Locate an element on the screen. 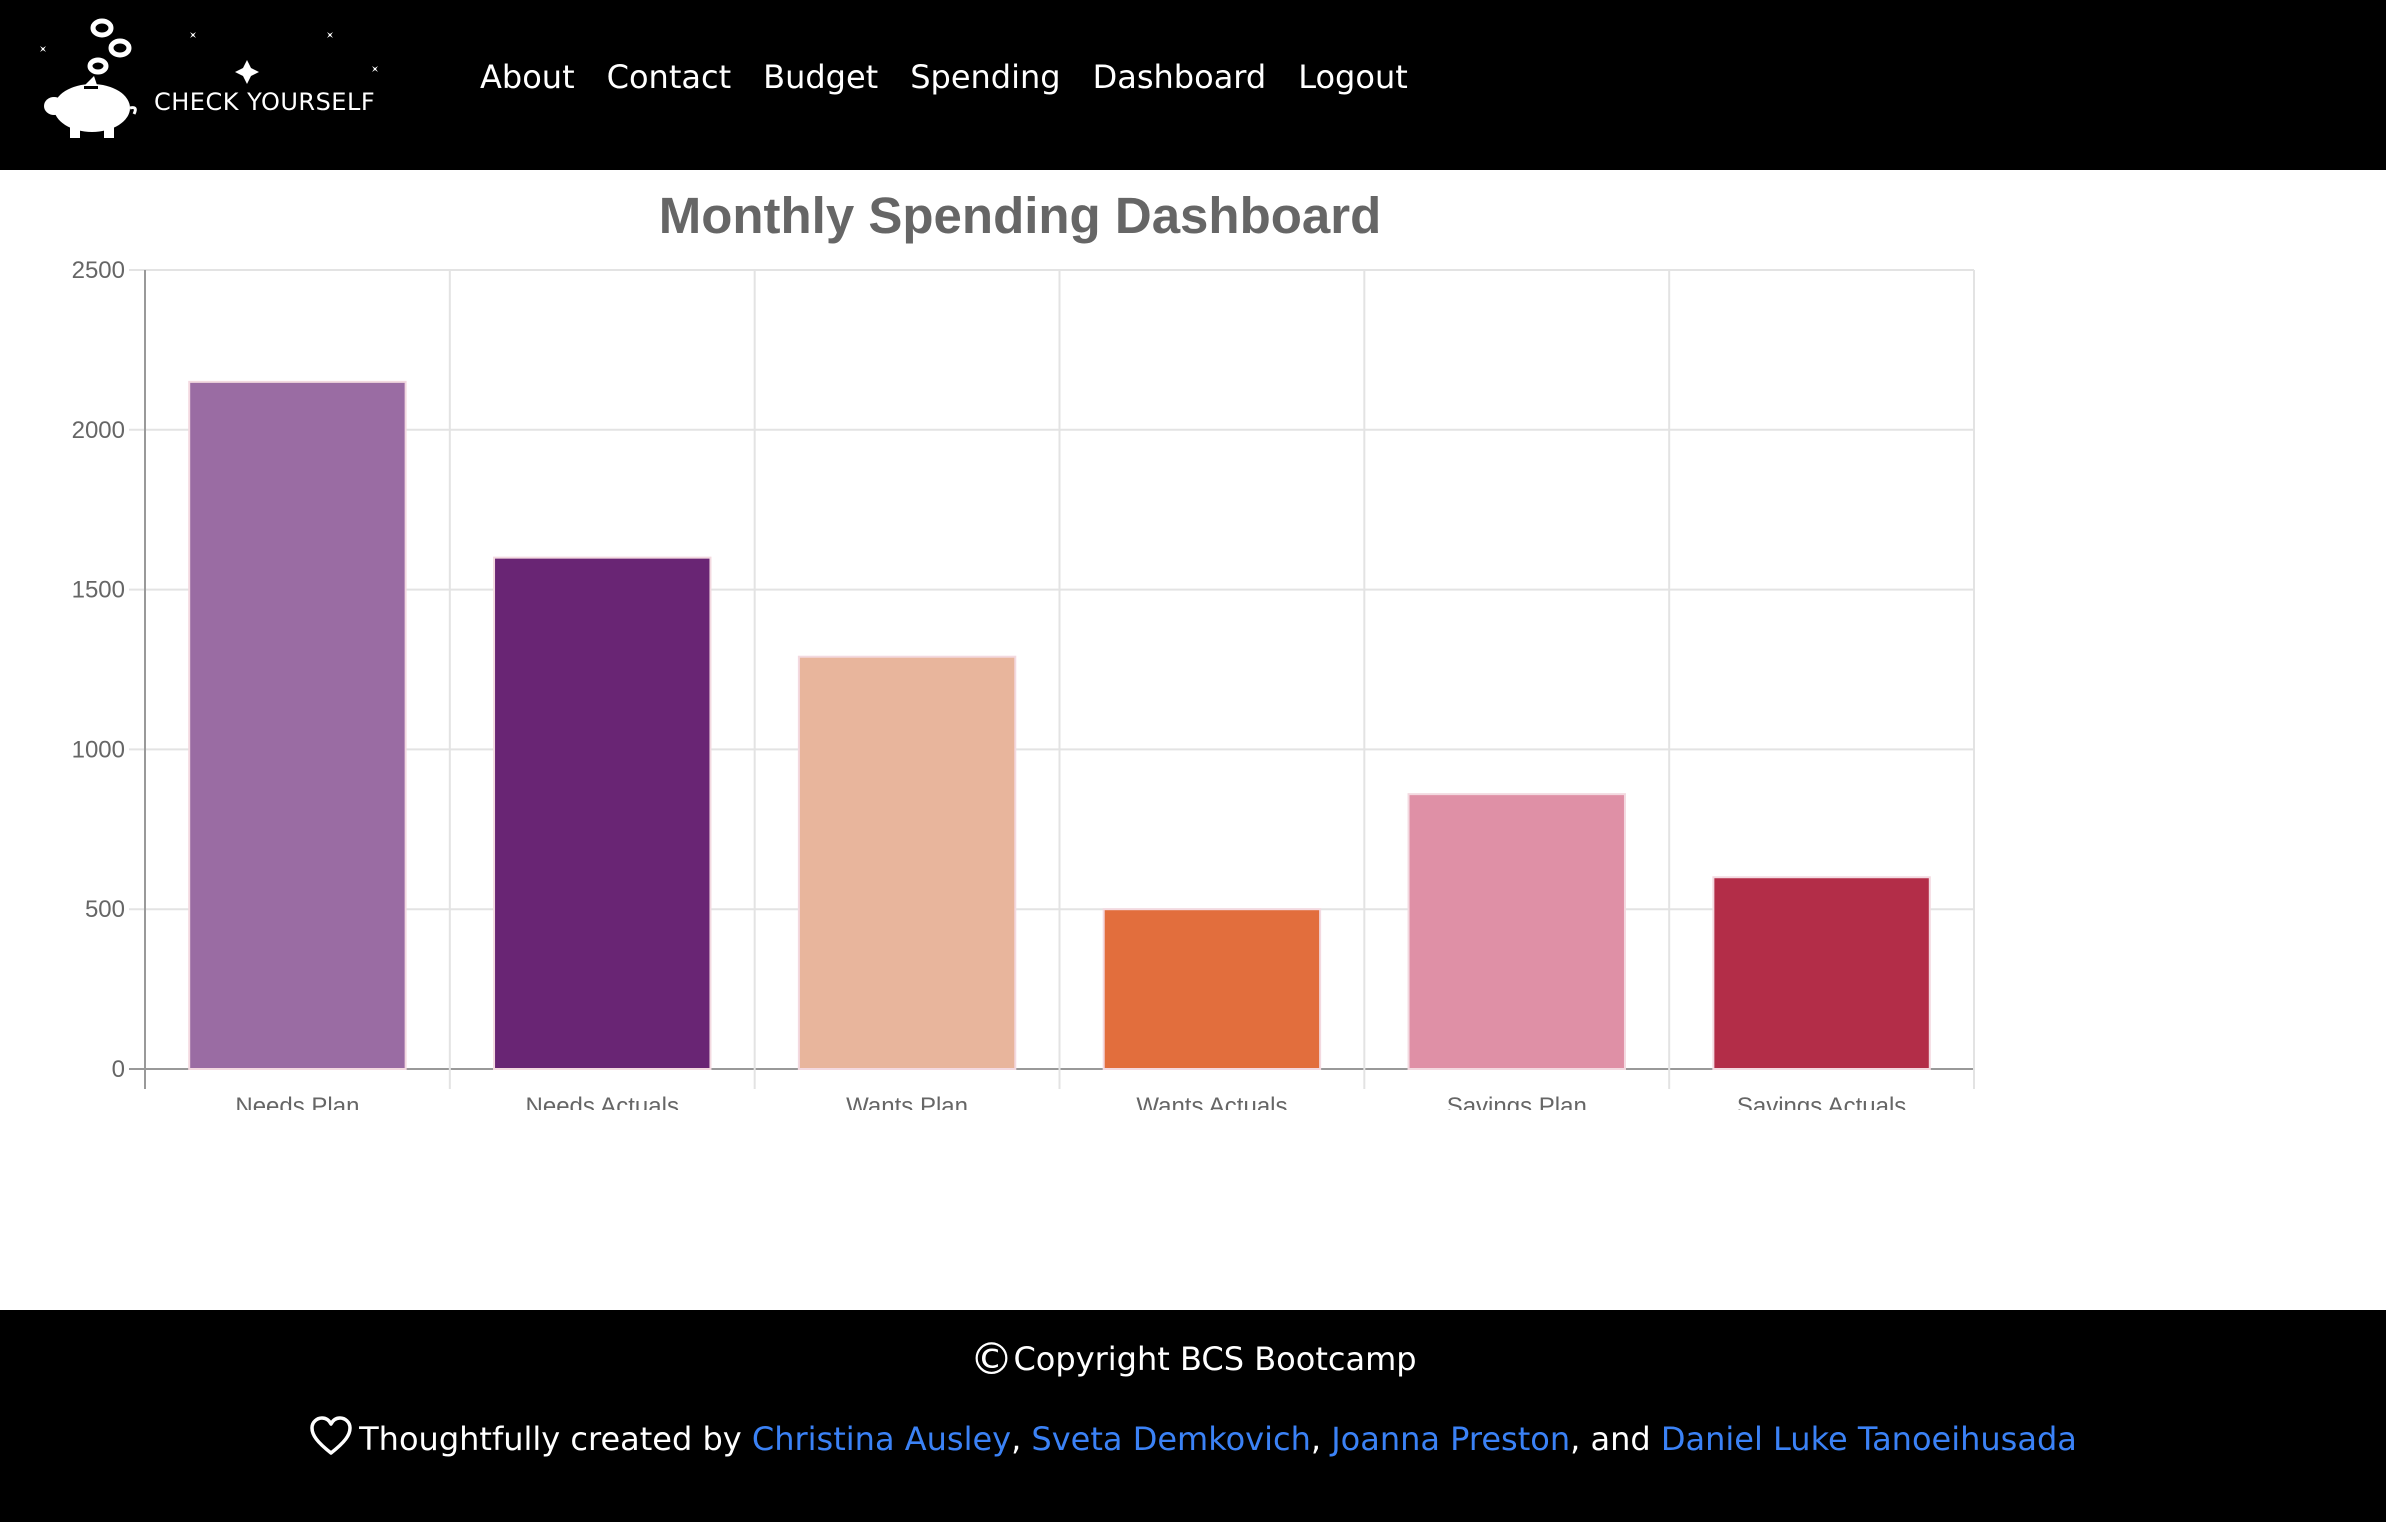  heart-outline-icon is located at coordinates (331, 1435).